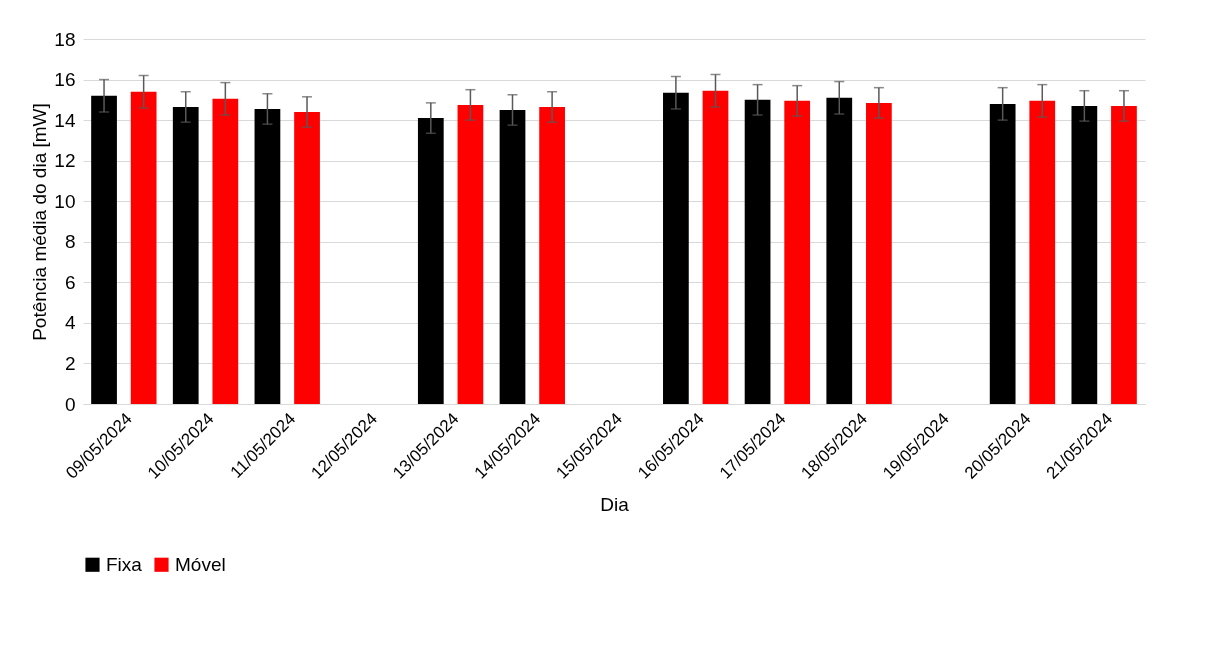 Image resolution: width=1216 pixels, height=659 pixels. Describe the element at coordinates (65, 80) in the screenshot. I see `y-tick-label: 16` at that location.